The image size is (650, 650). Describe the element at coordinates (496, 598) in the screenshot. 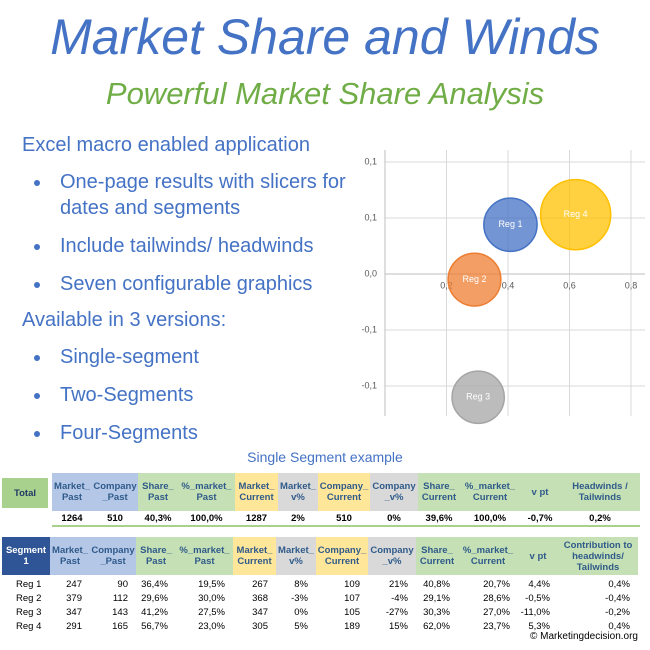

I see `table-cell: 28,6%` at that location.